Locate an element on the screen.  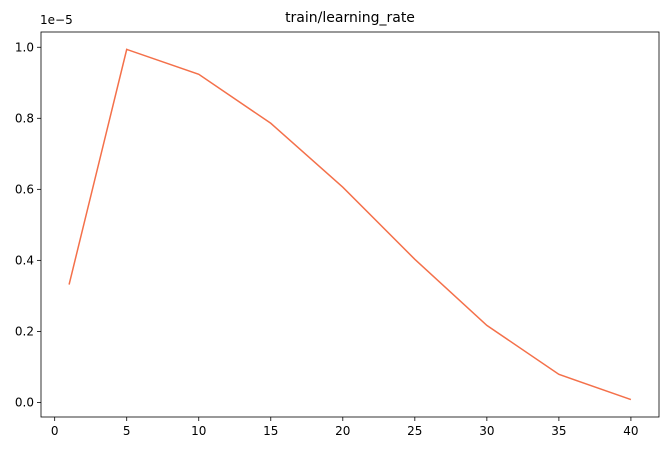
y-offset-label: 1e−5 is located at coordinates (56, 20).